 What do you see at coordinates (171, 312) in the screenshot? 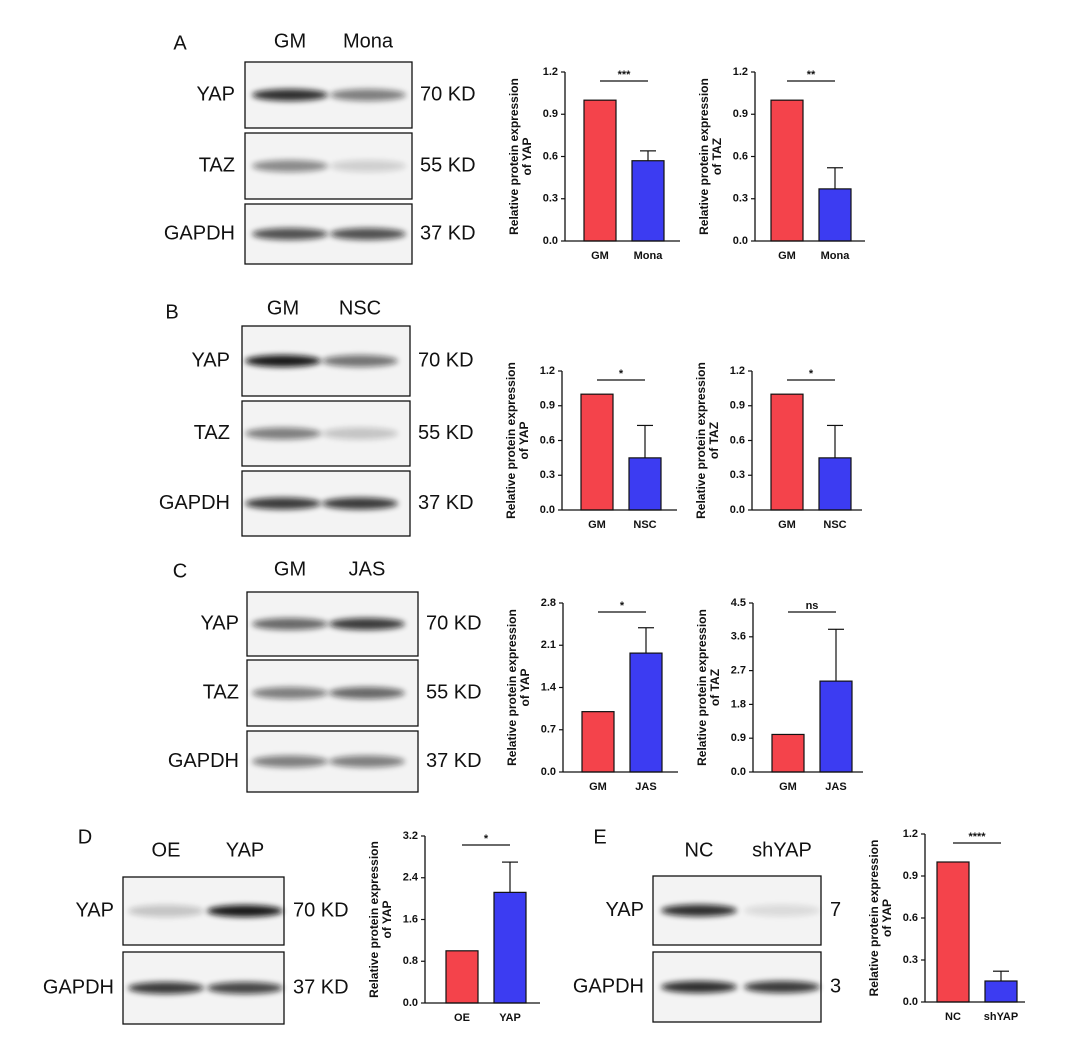
I see `panel-label: B` at bounding box center [171, 312].